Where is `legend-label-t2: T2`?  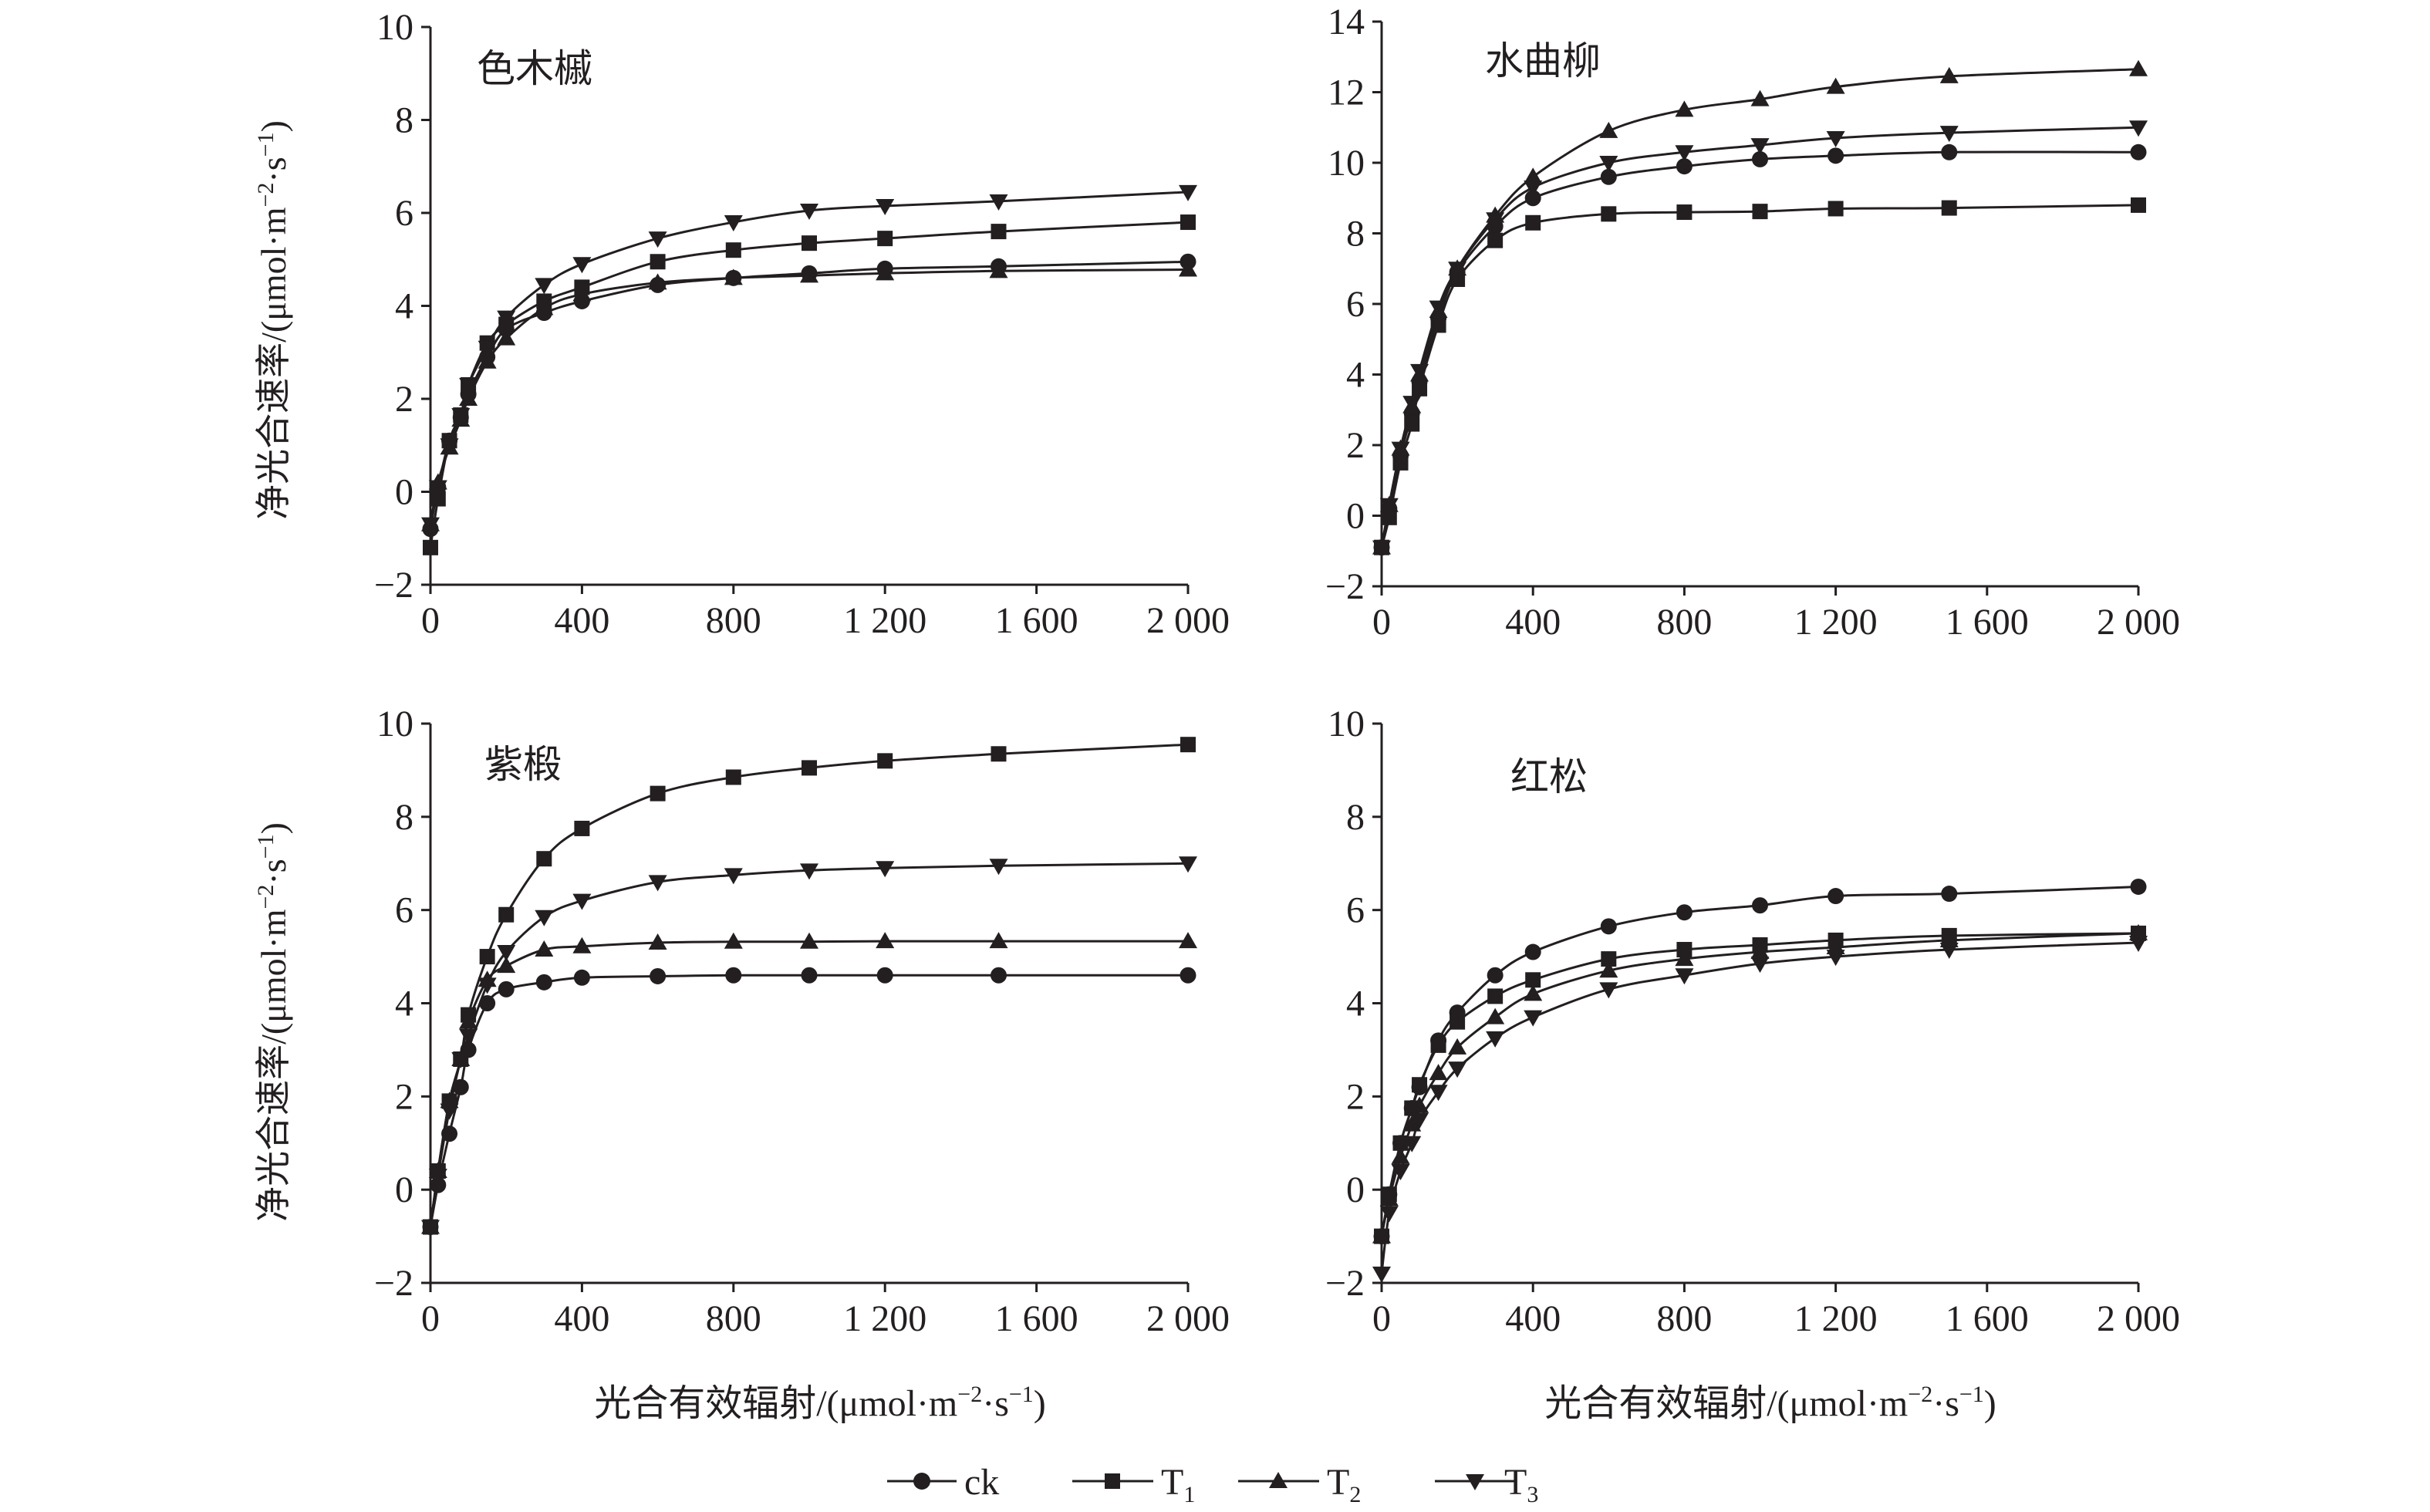
legend-label-t2: T2 is located at coordinates (1344, 1484).